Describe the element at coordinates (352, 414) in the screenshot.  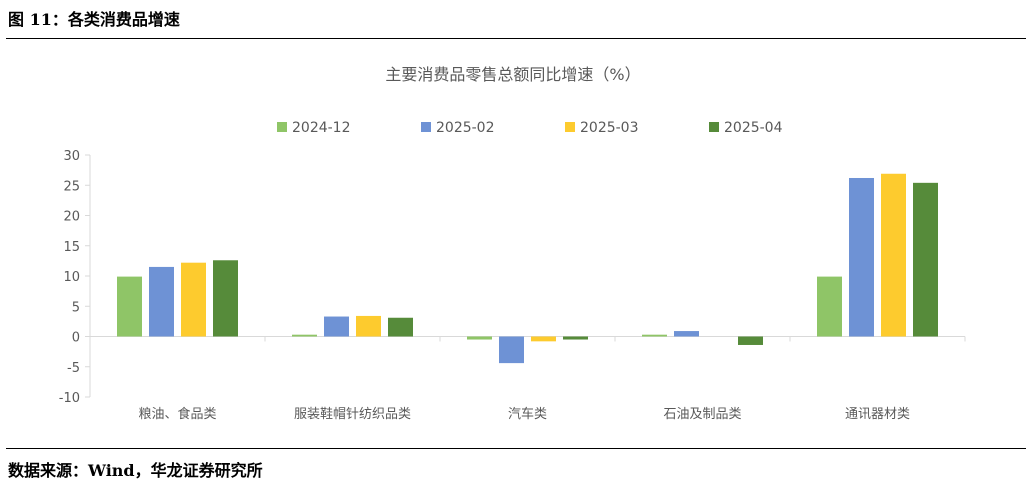
I see `x-category-label: 服装鞋帽针纺织品类` at that location.